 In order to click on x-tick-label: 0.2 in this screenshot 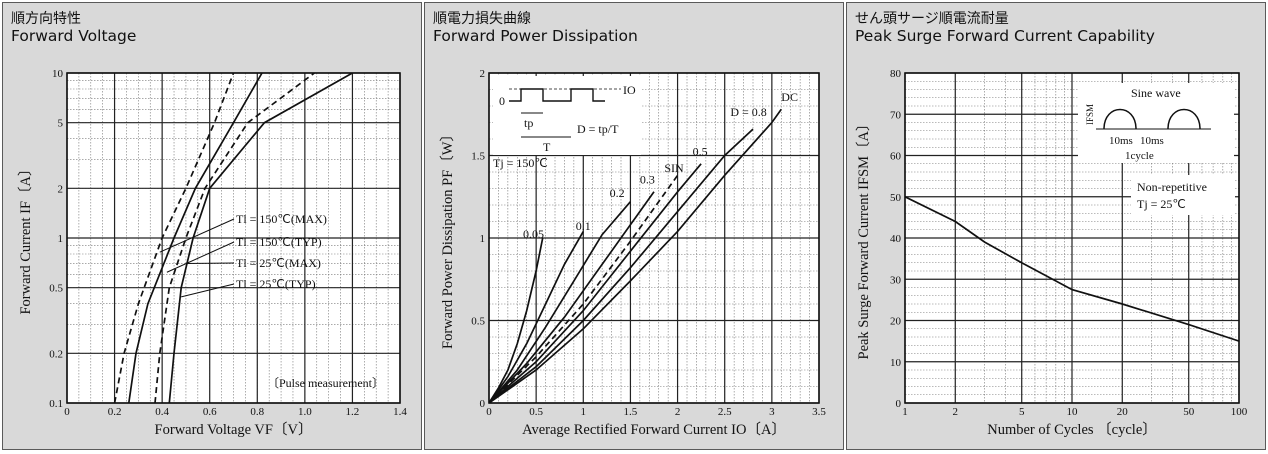, I will do `click(115, 412)`.